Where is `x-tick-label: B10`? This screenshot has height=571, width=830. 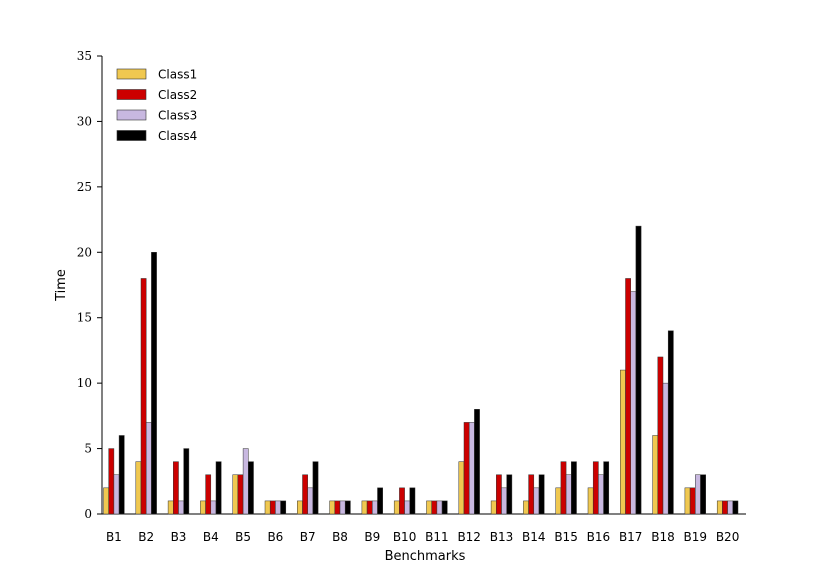
x-tick-label: B10 is located at coordinates (405, 537).